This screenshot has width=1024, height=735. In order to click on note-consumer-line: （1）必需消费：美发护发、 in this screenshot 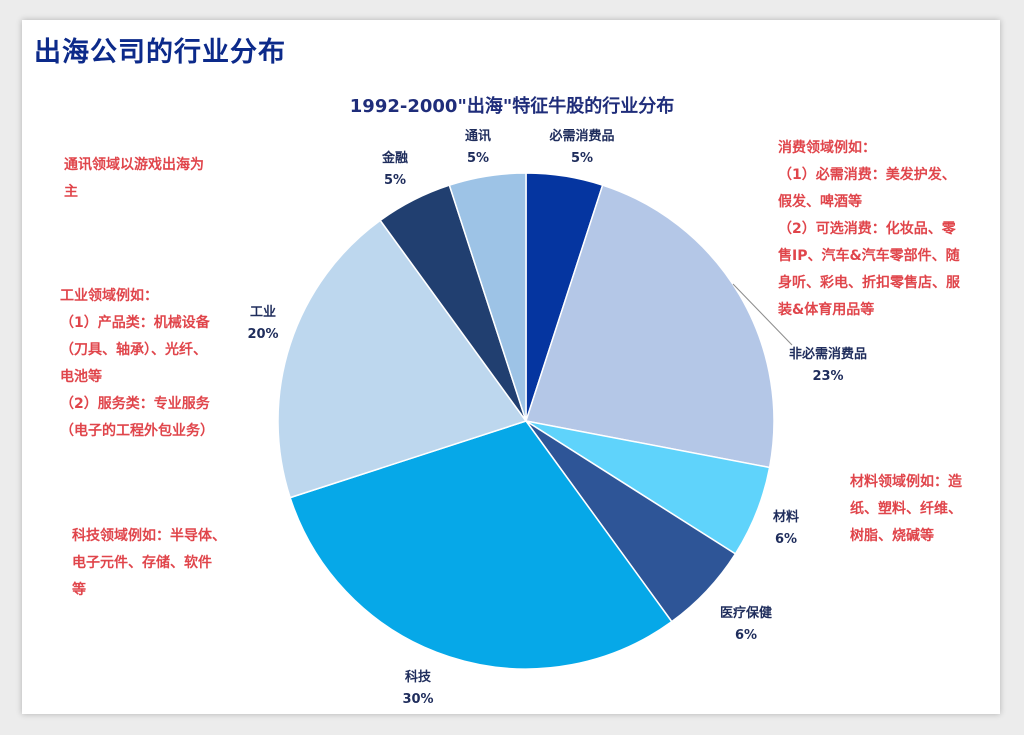, I will do `click(867, 175)`.